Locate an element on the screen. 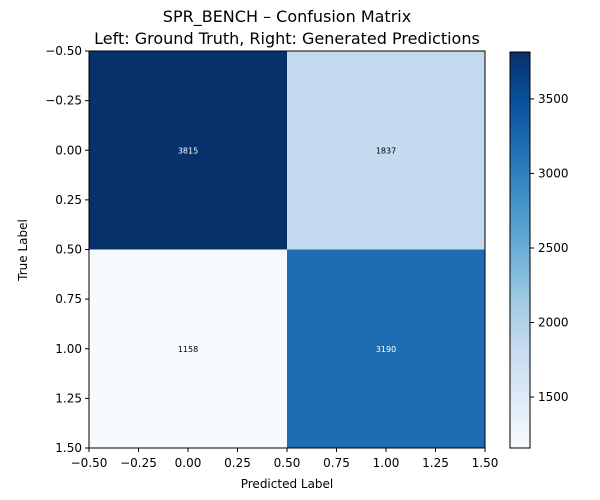 This screenshot has width=600, height=500. x-tick-label: −0.50 is located at coordinates (89, 463).